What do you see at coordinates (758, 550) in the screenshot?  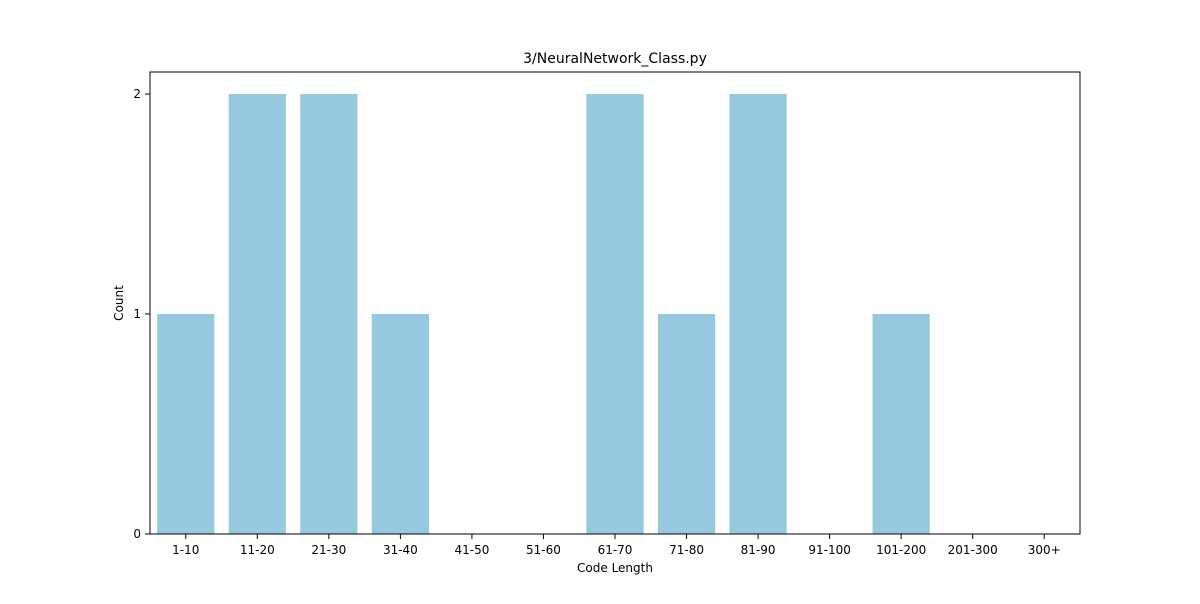 I see `x-tick-label: 81-90` at bounding box center [758, 550].